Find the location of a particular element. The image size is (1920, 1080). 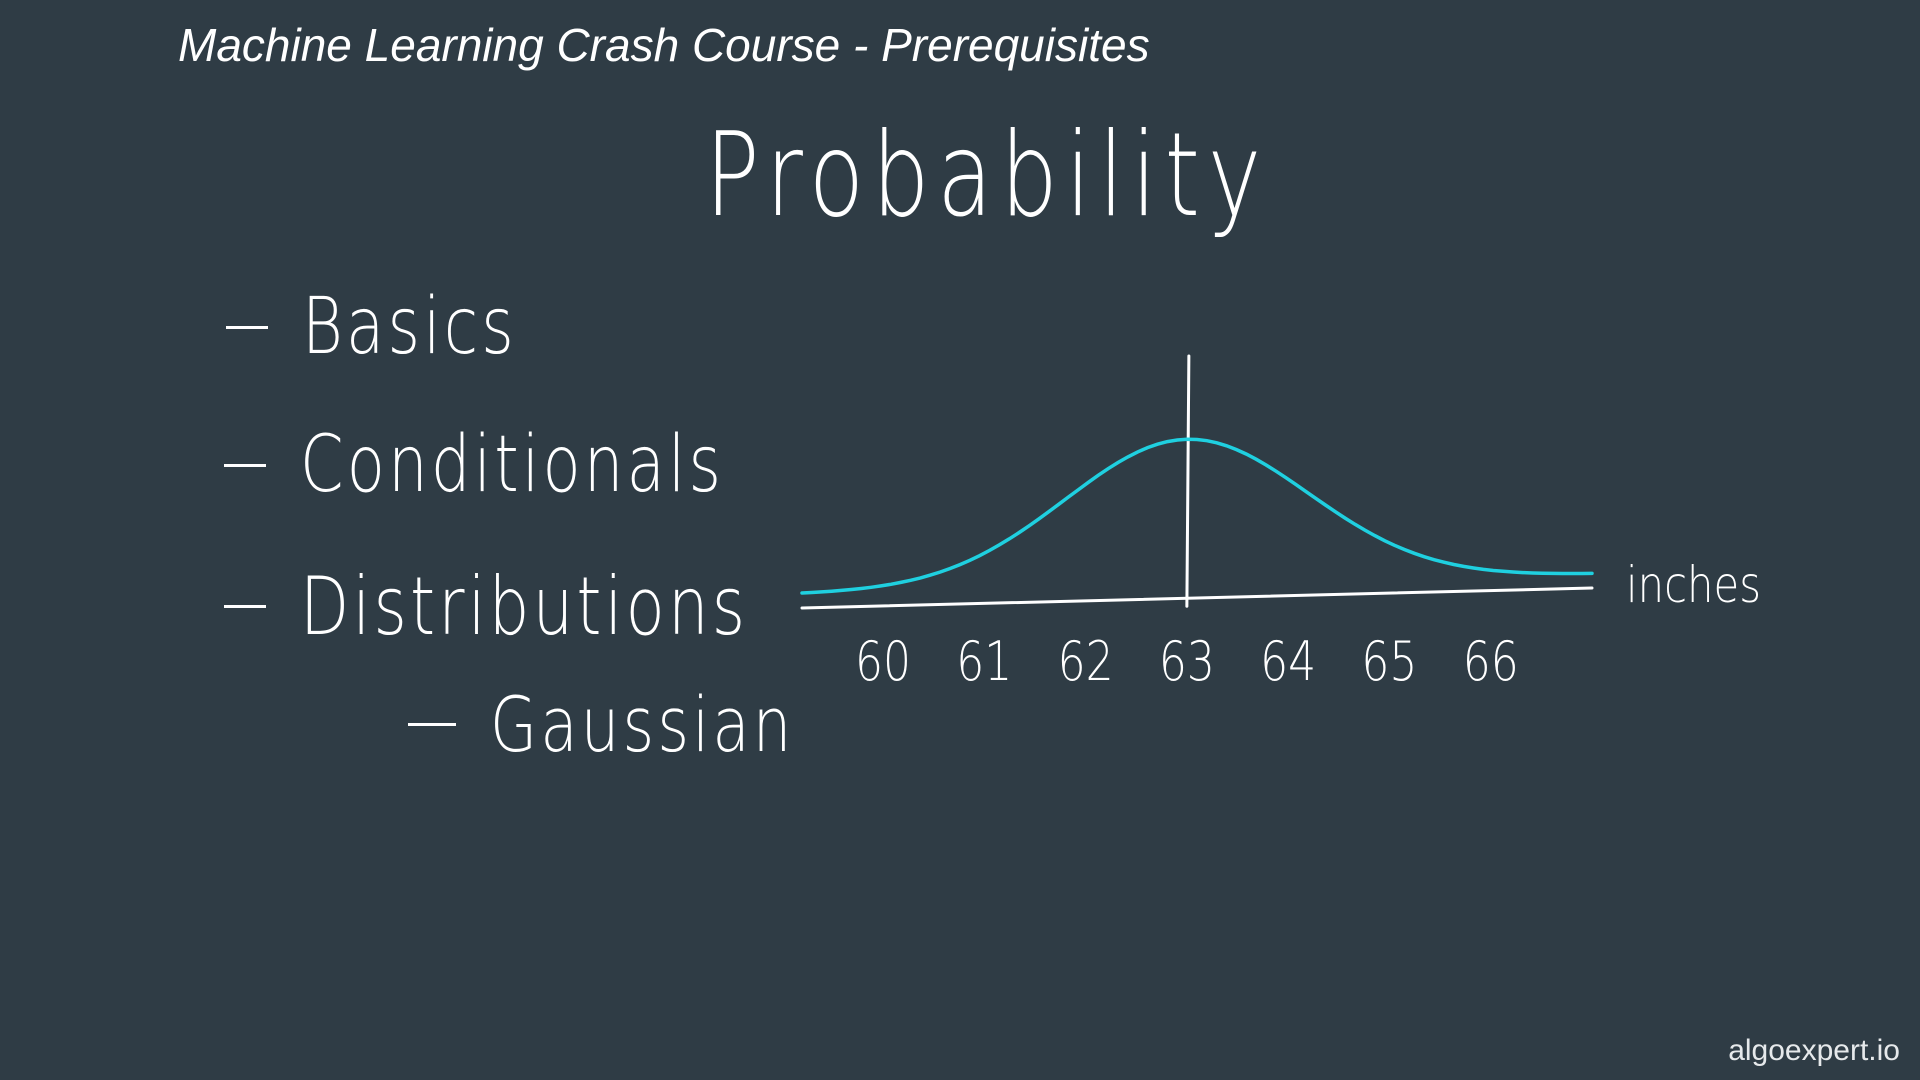

tick-label: 65 is located at coordinates (1389, 661).